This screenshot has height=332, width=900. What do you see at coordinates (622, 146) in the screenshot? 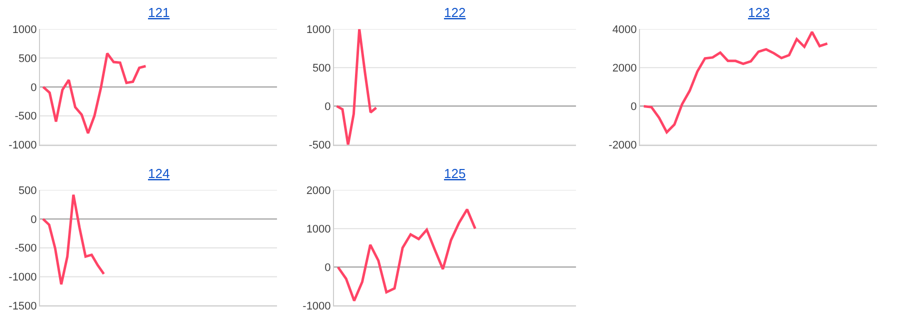
I see `y-tick-label: -2000` at bounding box center [622, 146].